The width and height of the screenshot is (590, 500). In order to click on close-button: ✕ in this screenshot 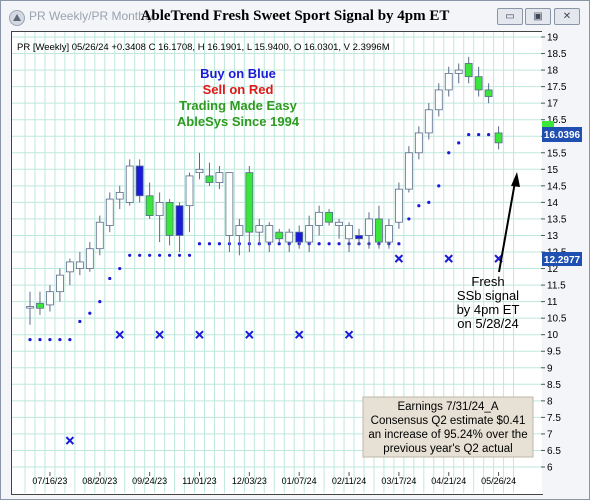, I will do `click(567, 16)`.